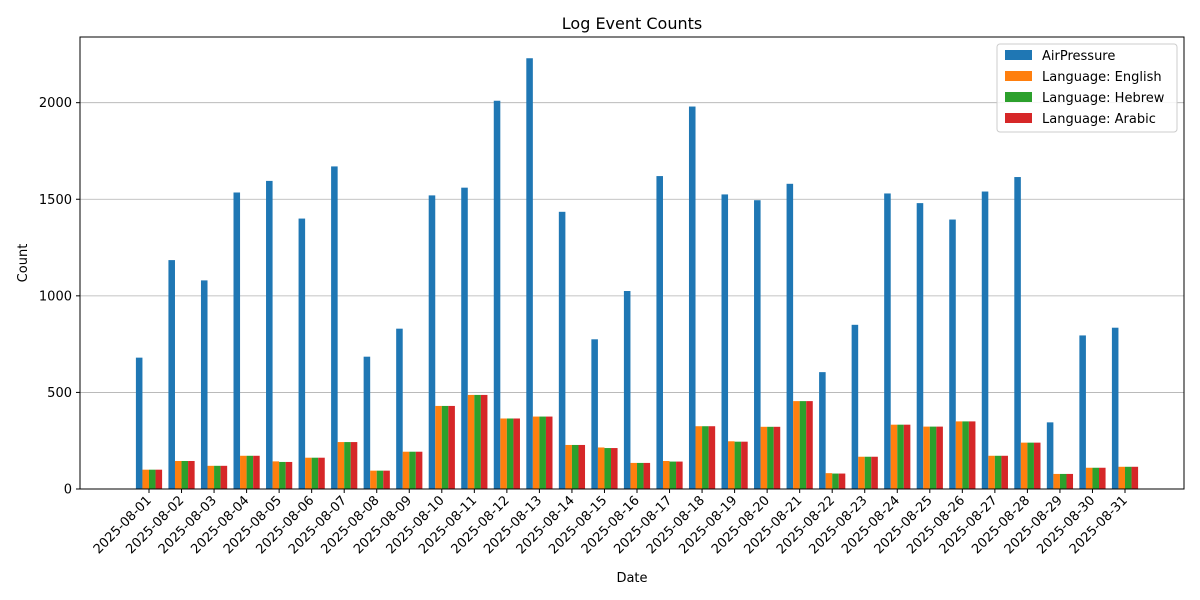  I want to click on series-language-hebrew, so click(640, 441).